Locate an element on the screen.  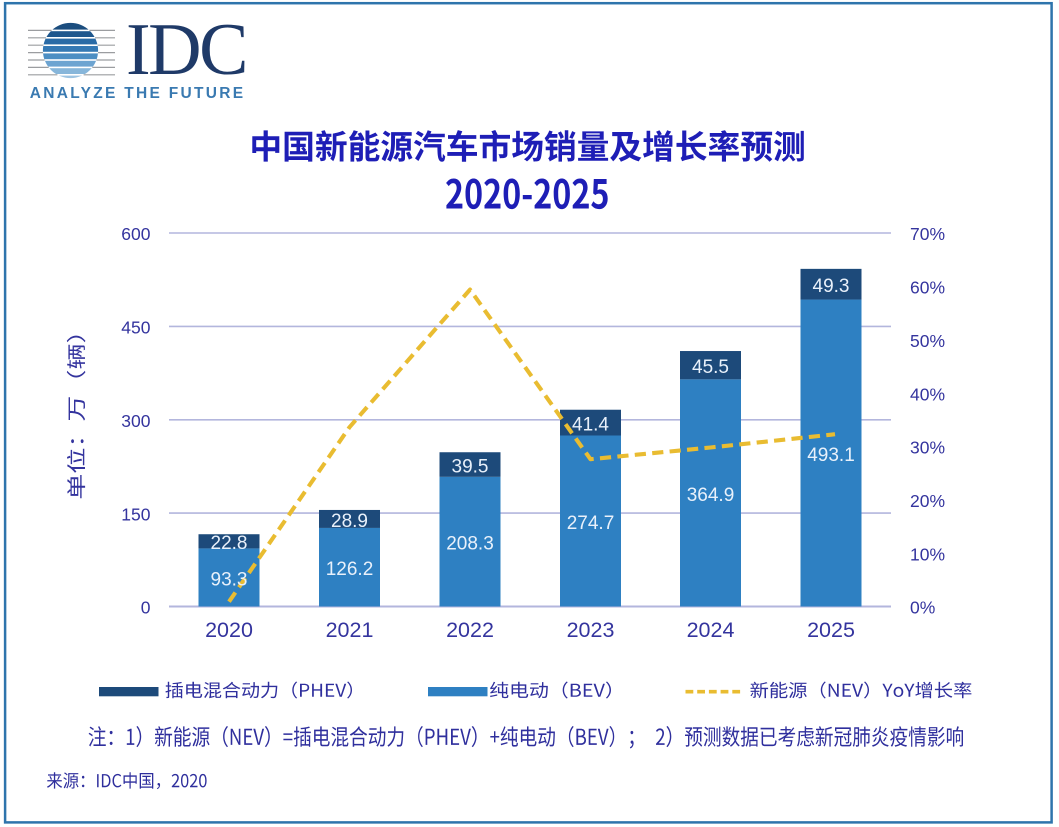
svg-text: ANALYZE THE FUTURE is located at coordinates (138, 93).